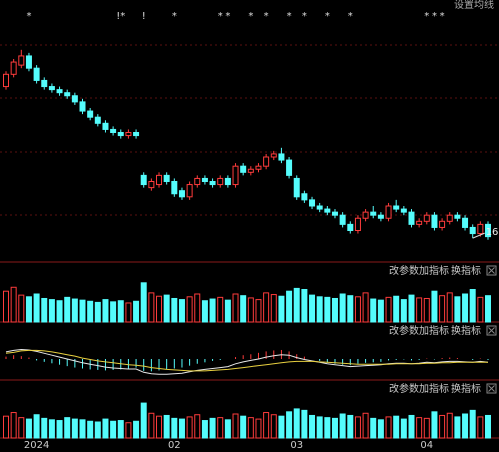 The image size is (499, 452). Describe the element at coordinates (478, 235) in the screenshot. I see `low-pointer` at that location.